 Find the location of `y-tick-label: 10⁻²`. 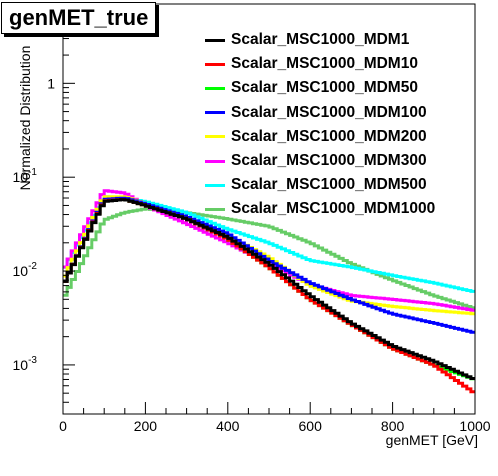

y-tick-label: 10⁻² is located at coordinates (25, 270).